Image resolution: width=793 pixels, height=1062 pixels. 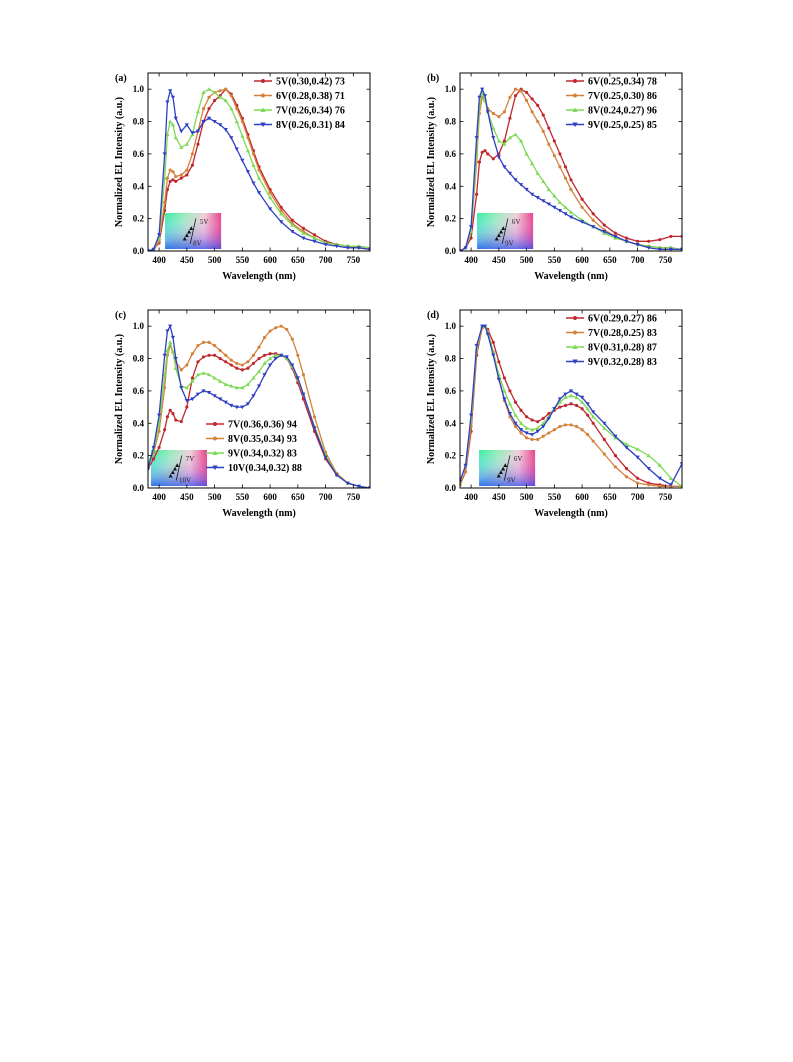 I want to click on y-tick-label: 0.8, so click(x=451, y=359).